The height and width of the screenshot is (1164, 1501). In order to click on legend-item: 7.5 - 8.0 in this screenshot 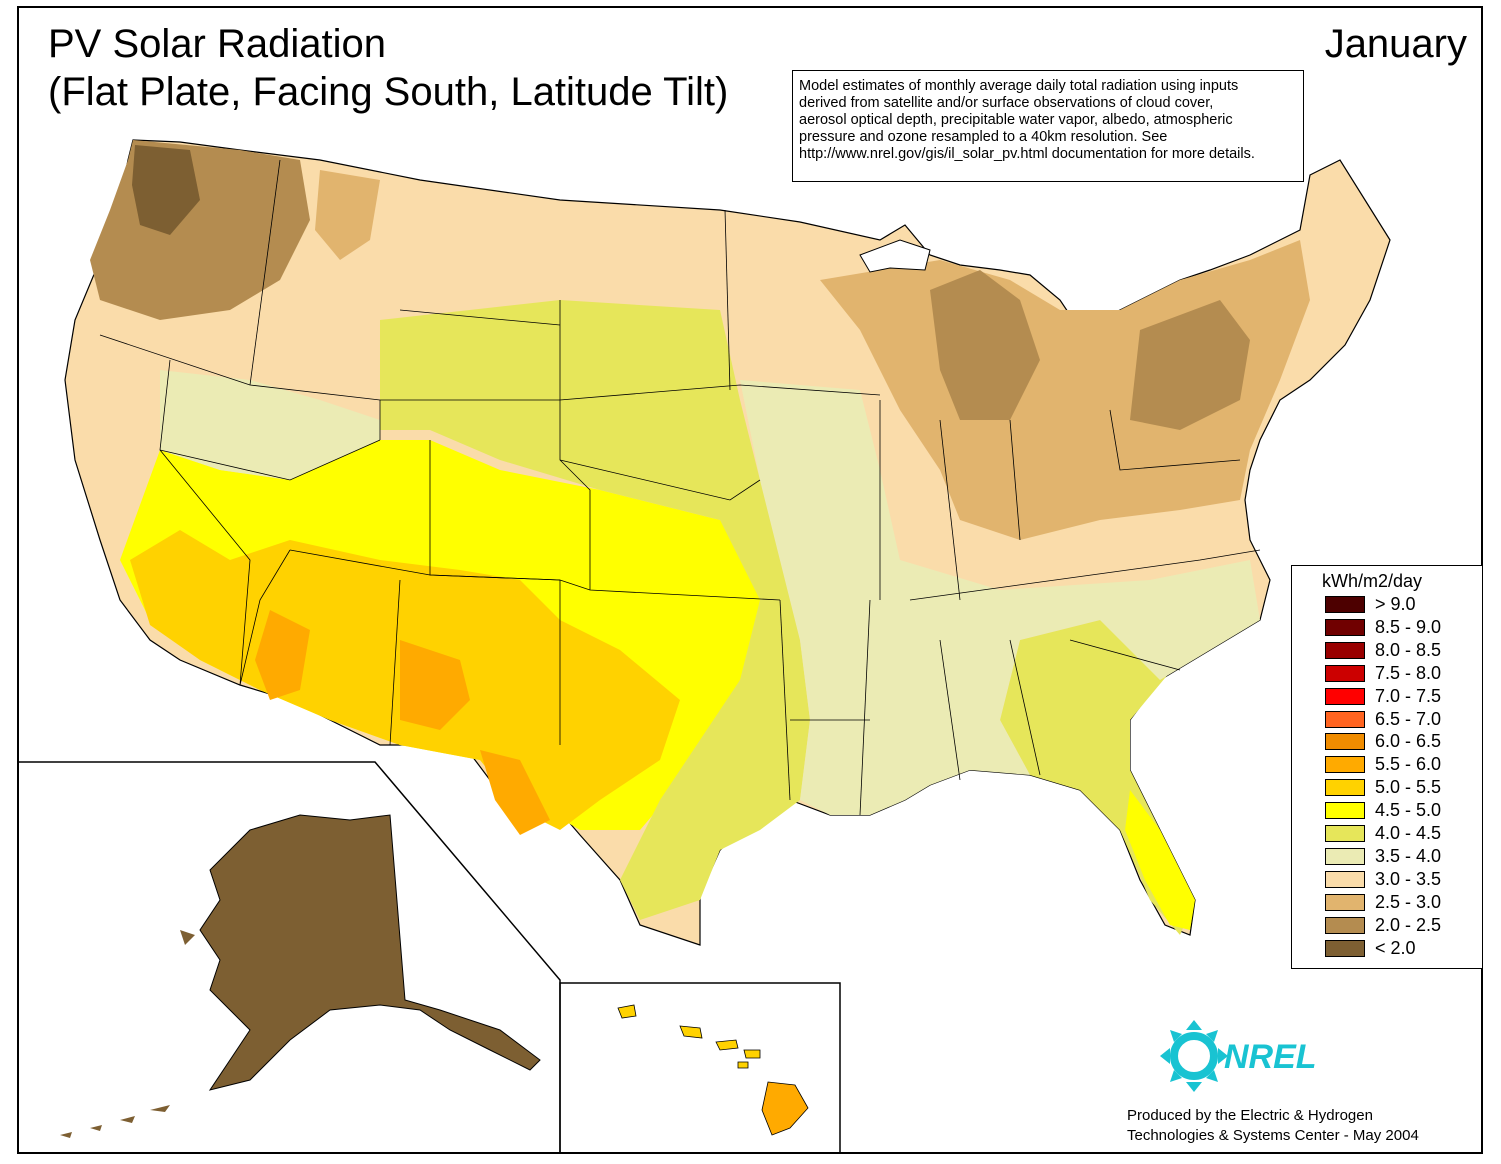, I will do `click(1400, 673)`.